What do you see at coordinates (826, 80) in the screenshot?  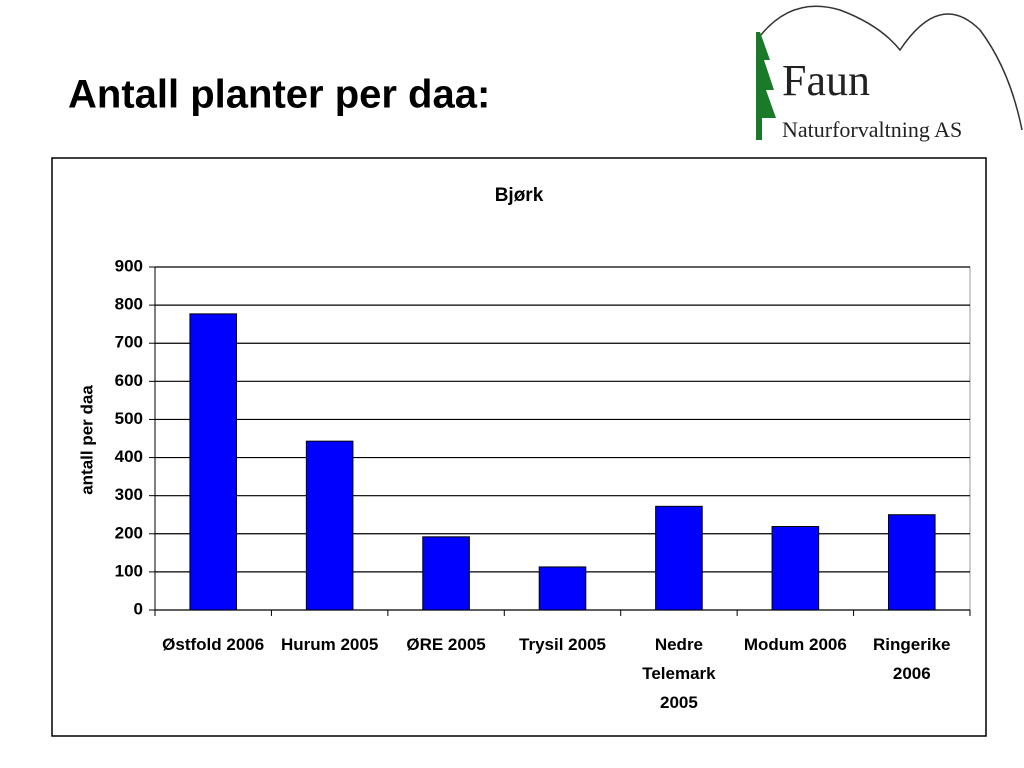 I see `logo-name: Faun` at bounding box center [826, 80].